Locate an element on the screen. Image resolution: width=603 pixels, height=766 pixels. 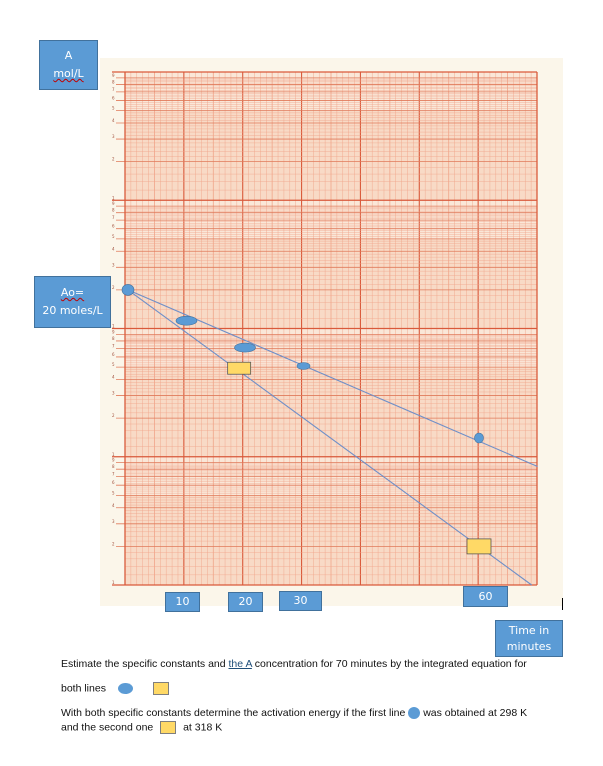
x-tick-20: 20 is located at coordinates (245, 602).